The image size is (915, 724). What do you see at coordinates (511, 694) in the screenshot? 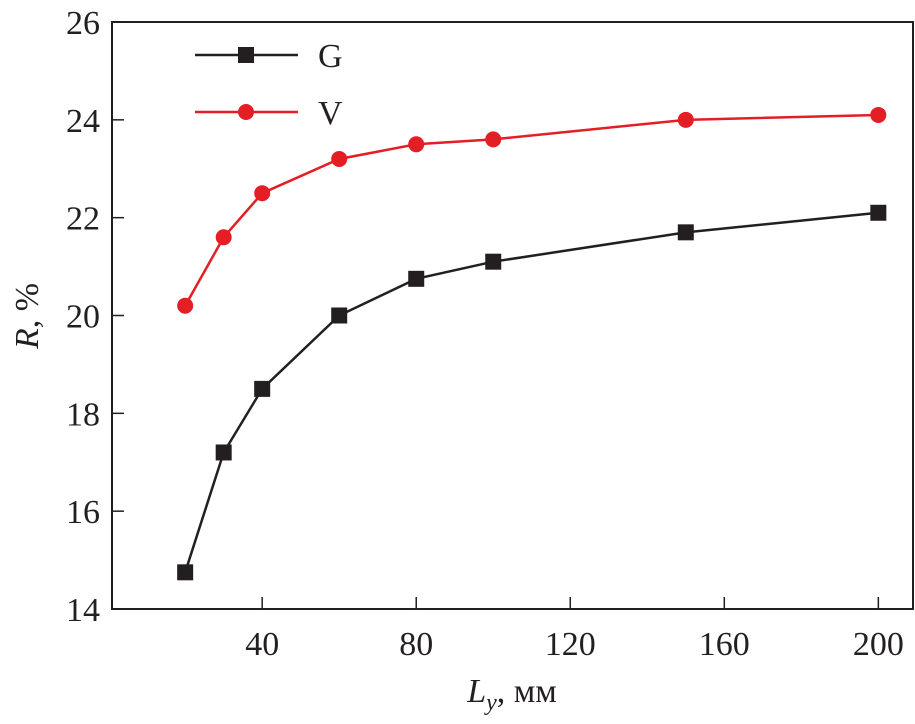
I see `x-axis-label: Ly, мм` at bounding box center [511, 694].